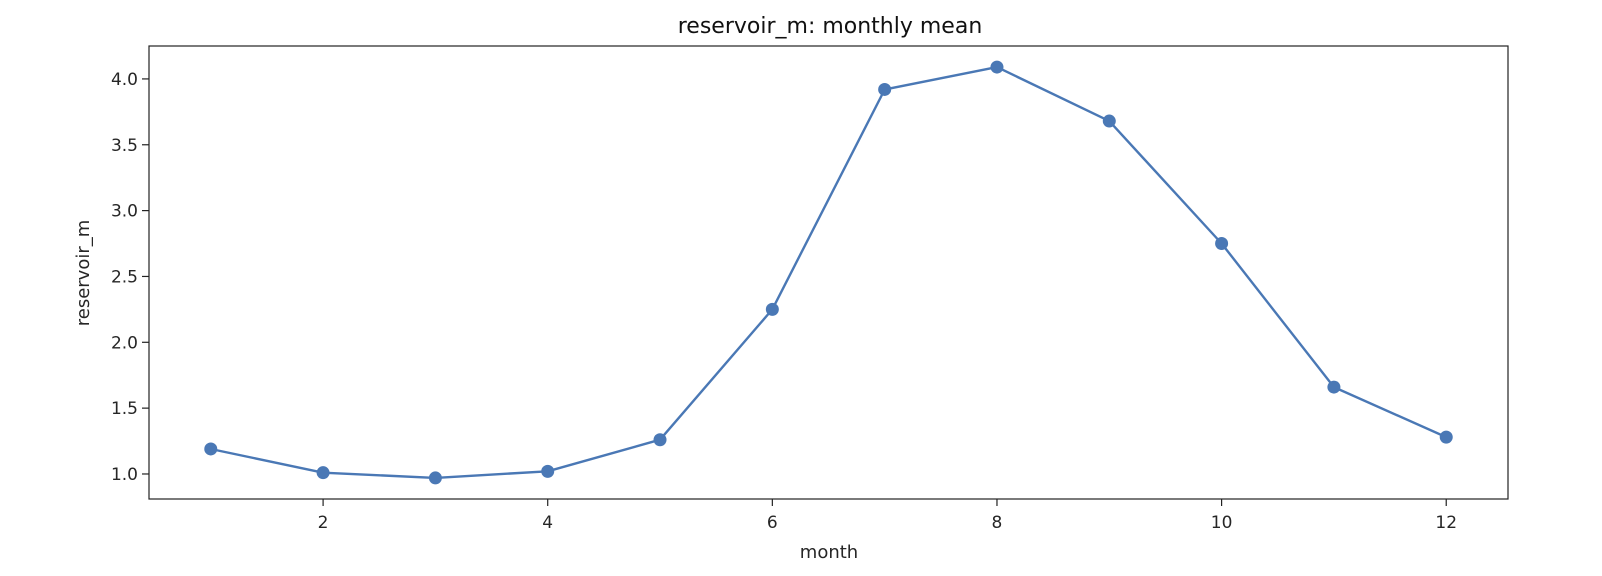  I want to click on x-tick-label: 10, so click(1222, 523).